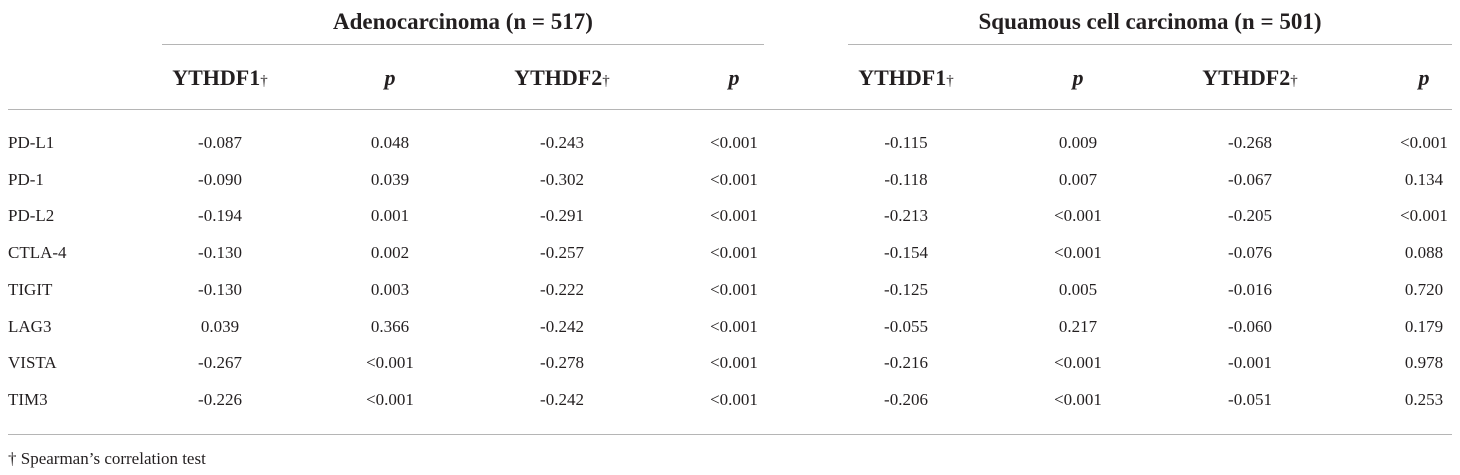  I want to click on row-label: PD-1, so click(26, 179).